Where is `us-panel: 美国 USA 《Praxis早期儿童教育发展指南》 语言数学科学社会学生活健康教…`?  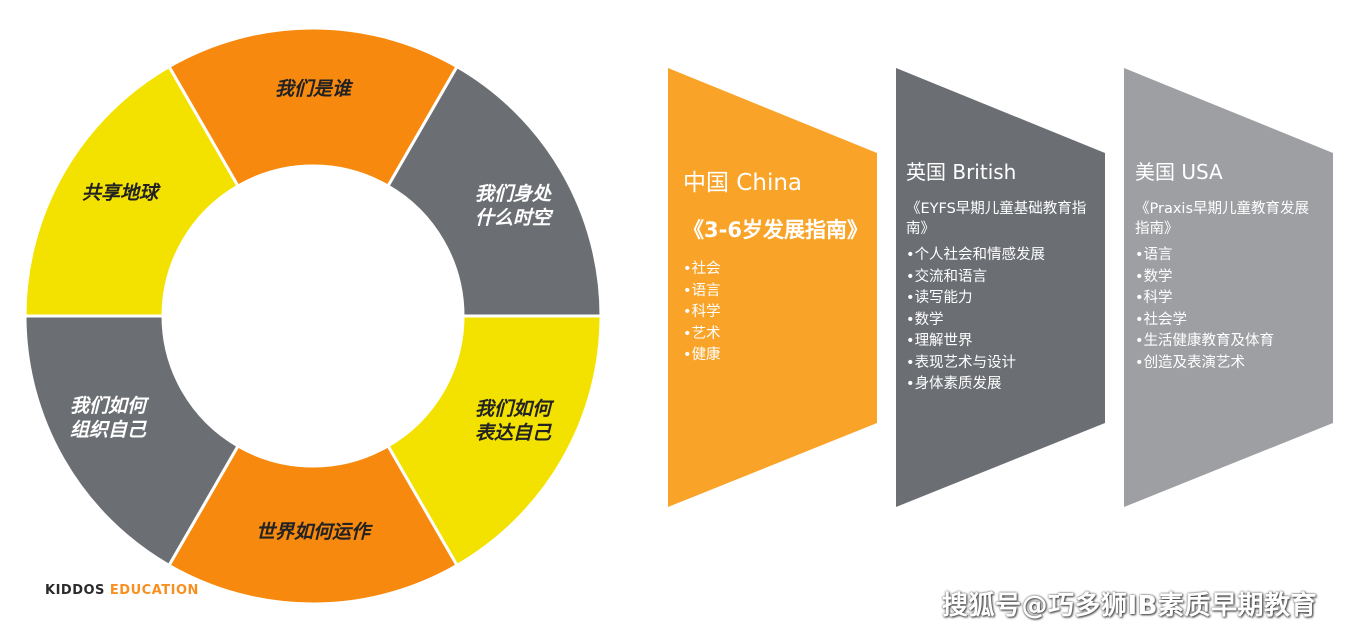
us-panel: 美国 USA 《Praxis早期儿童教育发展指南》 语言数学科学社会学生活健康教… is located at coordinates (1225, 265).